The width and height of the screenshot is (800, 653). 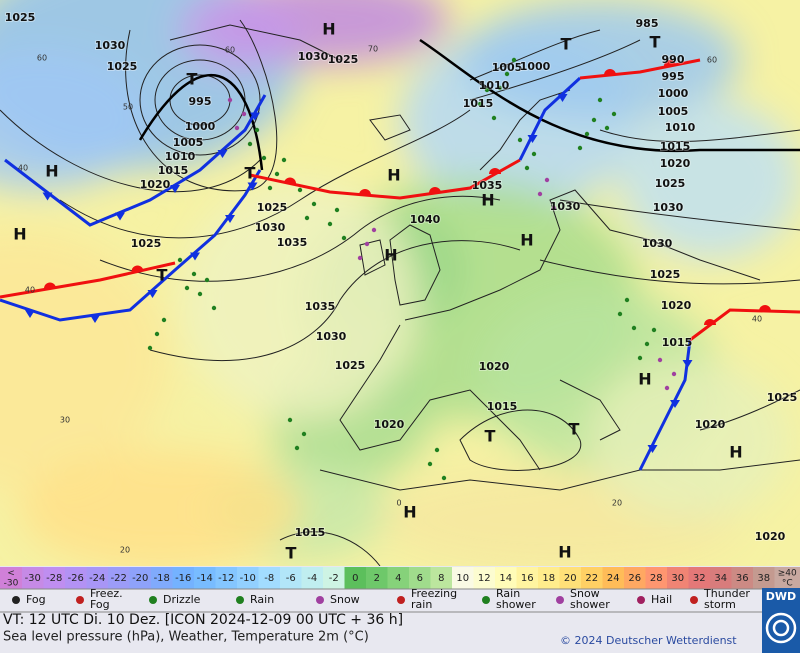 What do you see at coordinates (291, 578) in the screenshot?
I see `scale-label: -6` at bounding box center [291, 578].